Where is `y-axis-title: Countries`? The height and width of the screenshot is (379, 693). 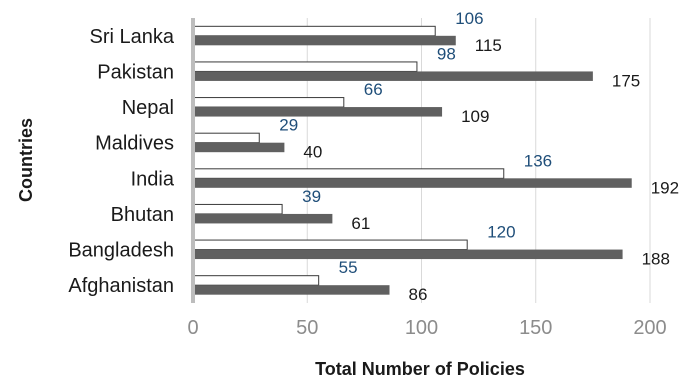 y-axis-title: Countries is located at coordinates (26, 160).